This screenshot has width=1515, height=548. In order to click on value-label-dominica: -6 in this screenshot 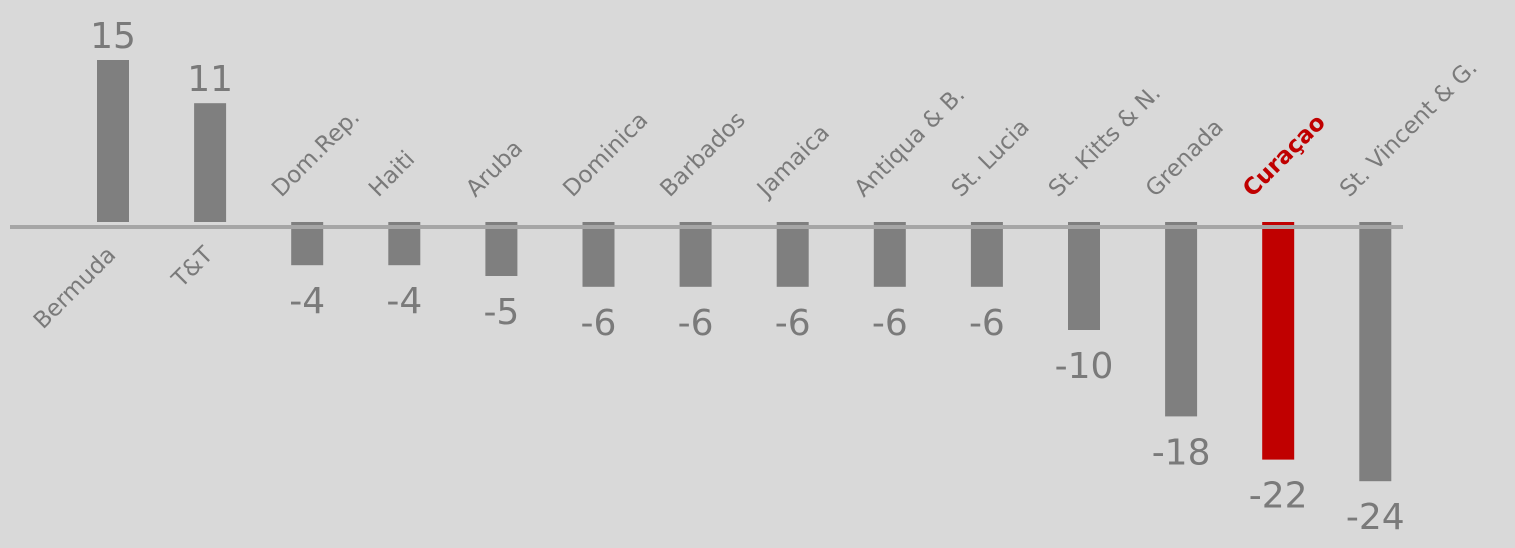, I will do `click(599, 323)`.